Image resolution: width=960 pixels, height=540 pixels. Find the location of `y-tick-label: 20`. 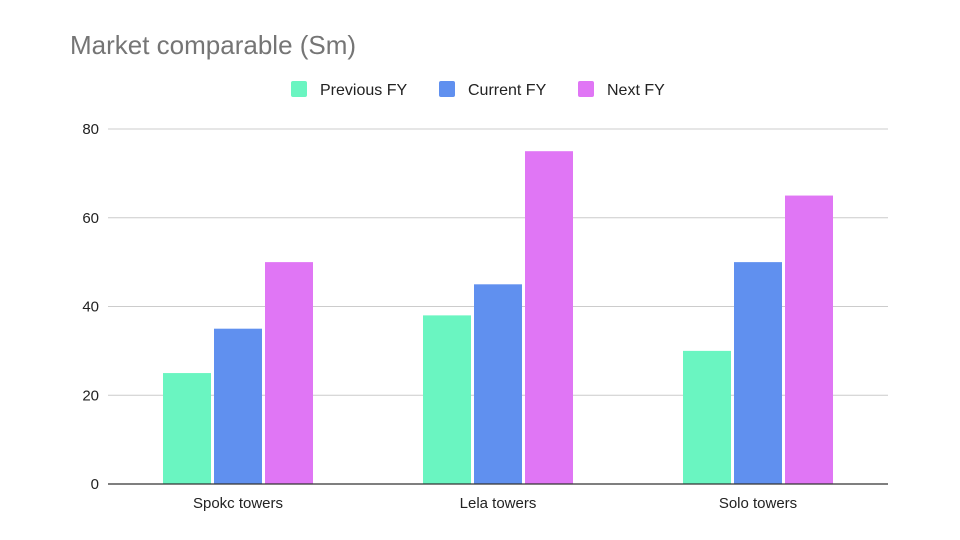

y-tick-label: 20 is located at coordinates (90, 395).